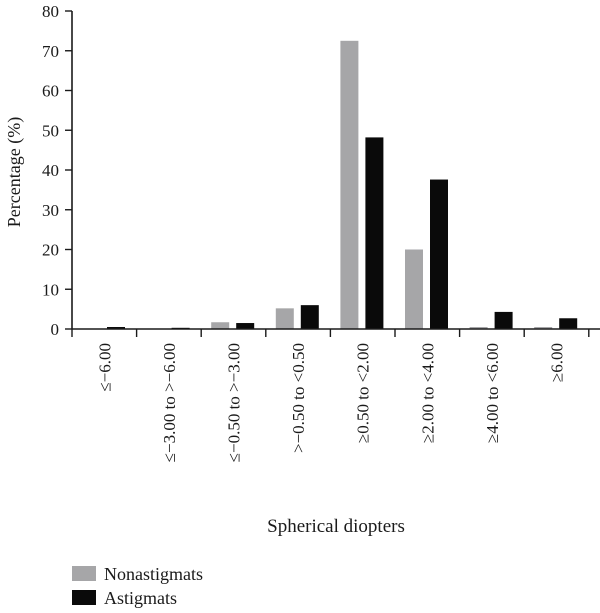 The height and width of the screenshot is (613, 600). What do you see at coordinates (169, 402) in the screenshot?
I see `x-tick-label-1: ≤−3.00 to >−6.00` at bounding box center [169, 402].